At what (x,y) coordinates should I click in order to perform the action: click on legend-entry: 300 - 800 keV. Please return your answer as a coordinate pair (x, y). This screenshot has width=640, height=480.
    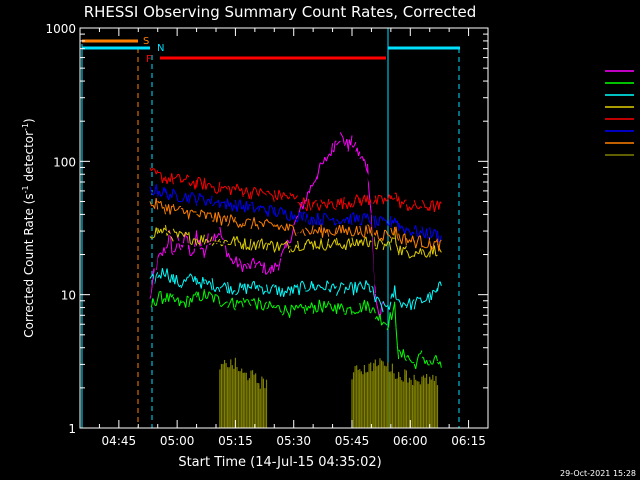
    Looking at the image, I should click on (561, 131).